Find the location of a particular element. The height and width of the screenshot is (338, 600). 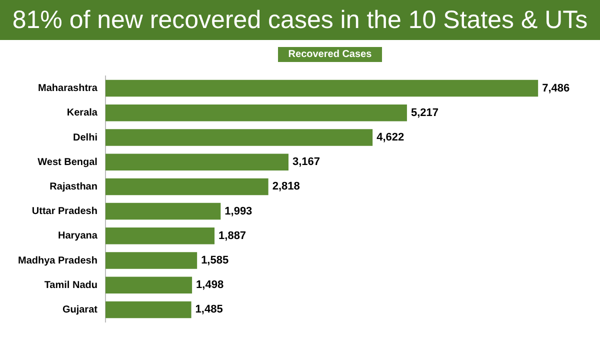

y-tick-label: Madhya Pradesh is located at coordinates (58, 260).